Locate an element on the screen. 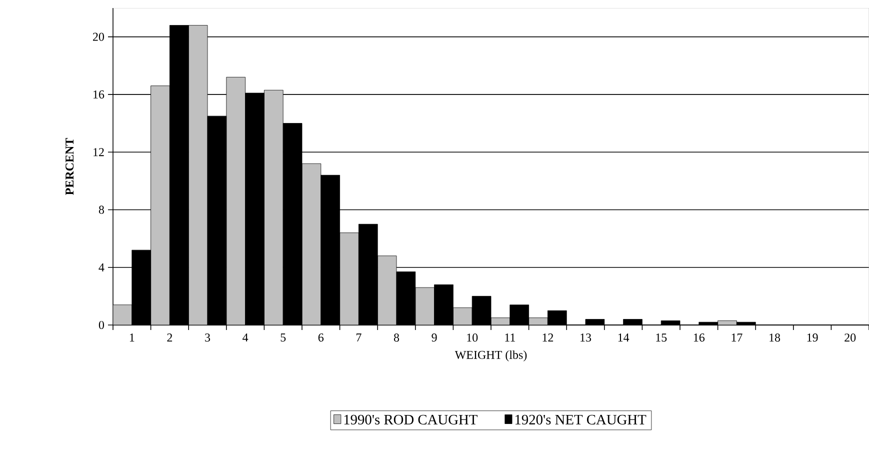 This screenshot has width=869, height=469. y-tick-label: 0 is located at coordinates (101, 325).